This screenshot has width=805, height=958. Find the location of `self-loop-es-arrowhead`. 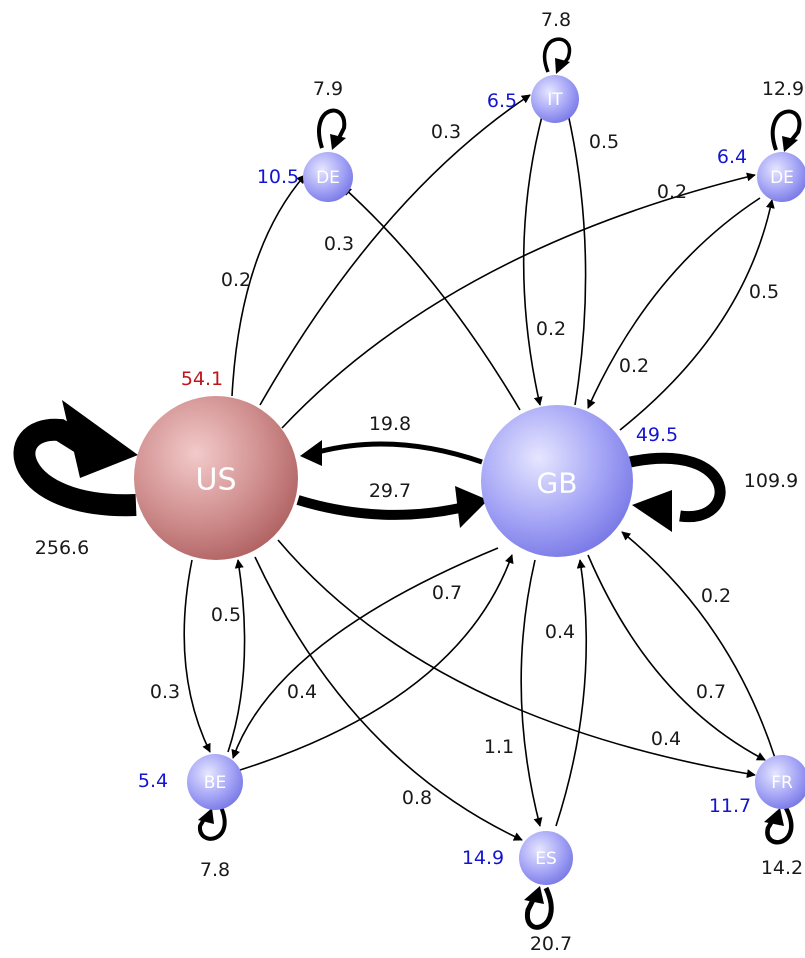

self-loop-es-arrowhead is located at coordinates (534, 895).